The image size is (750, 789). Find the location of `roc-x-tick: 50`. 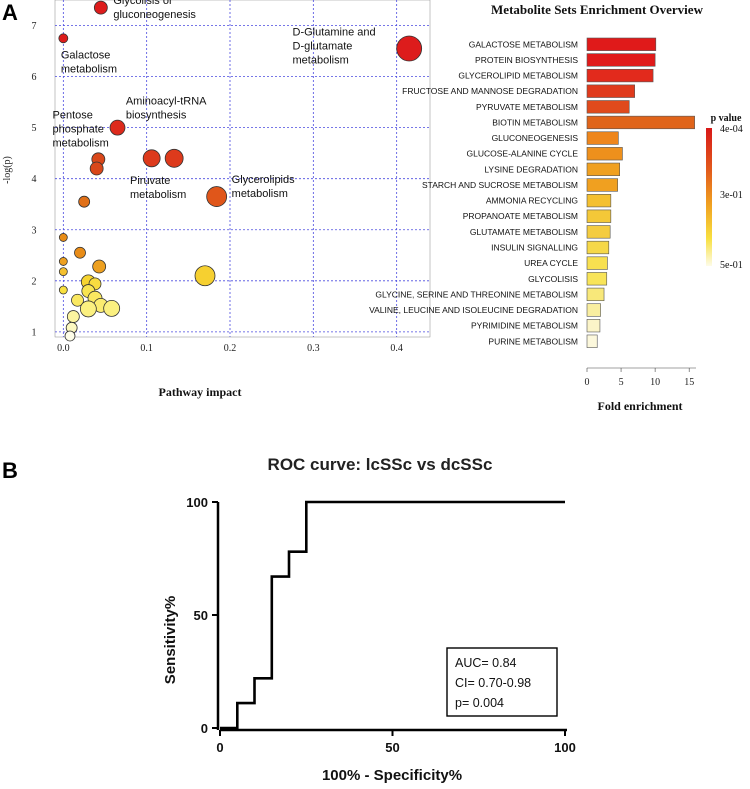

roc-x-tick: 50 is located at coordinates (392, 747).